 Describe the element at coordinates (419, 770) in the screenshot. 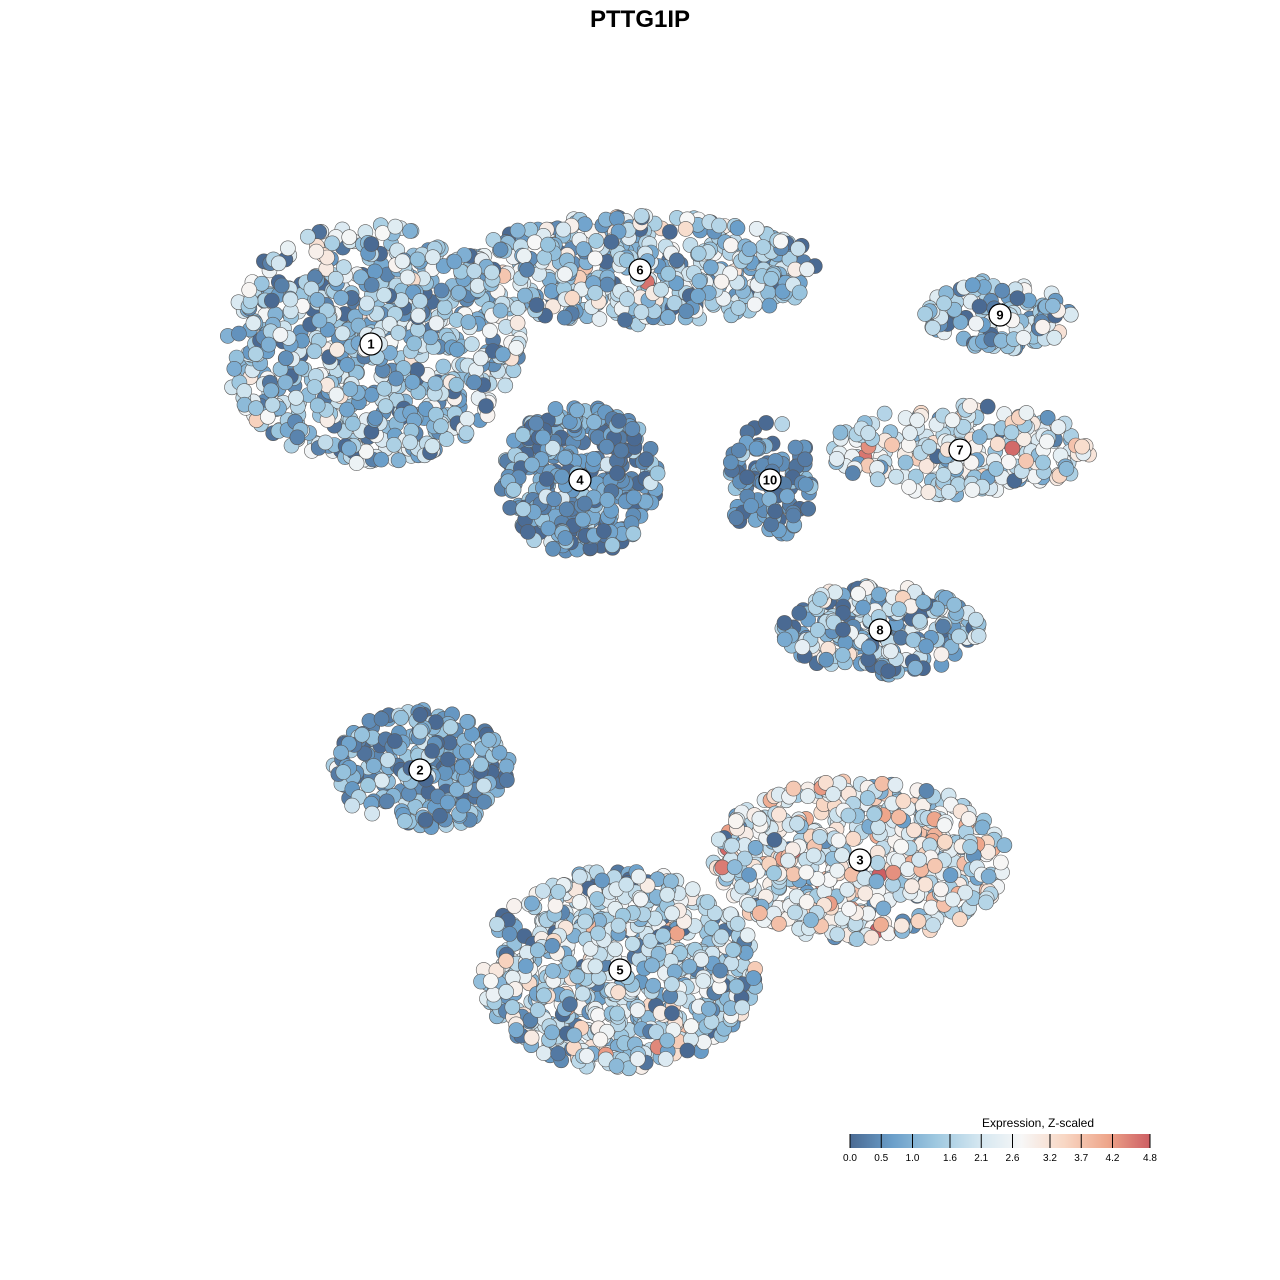

I see `cluster-label-text: 2` at that location.